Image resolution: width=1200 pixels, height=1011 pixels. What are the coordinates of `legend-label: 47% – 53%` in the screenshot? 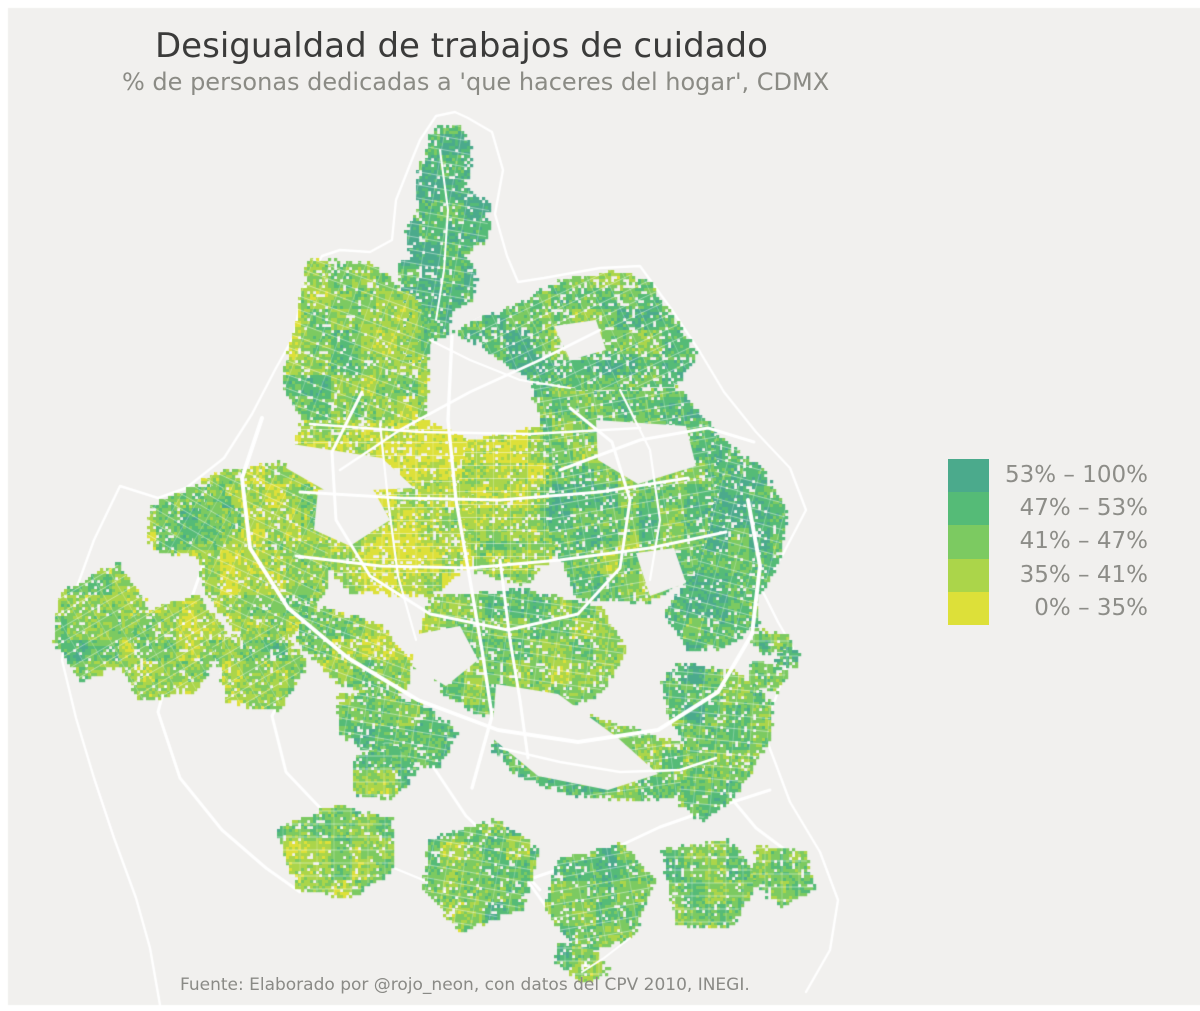 It's located at (1083, 508).